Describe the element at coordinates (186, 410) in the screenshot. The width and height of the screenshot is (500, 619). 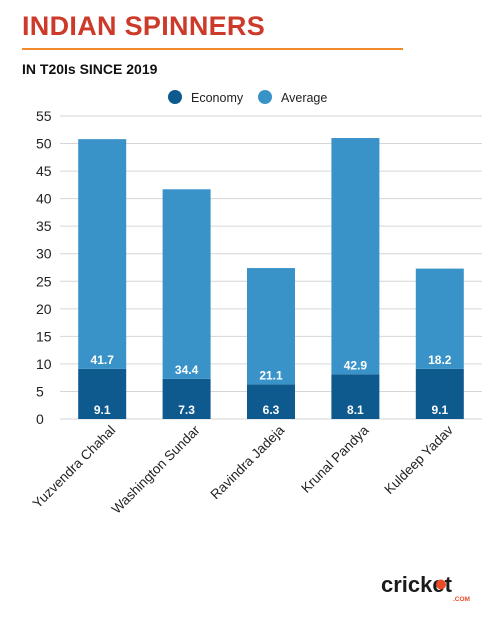
I see `bar-data-label: 7.3` at that location.